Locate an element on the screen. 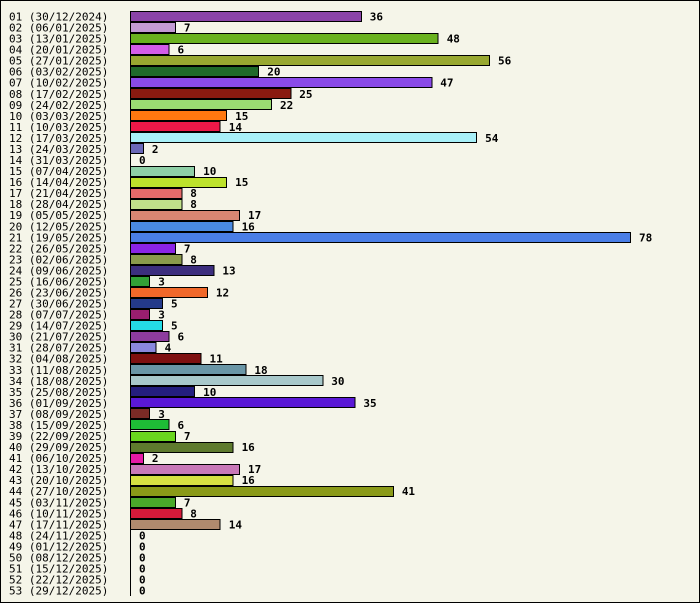 This screenshot has width=700, height=603. category-label: 46 (10/11/2025) is located at coordinates (58, 513).